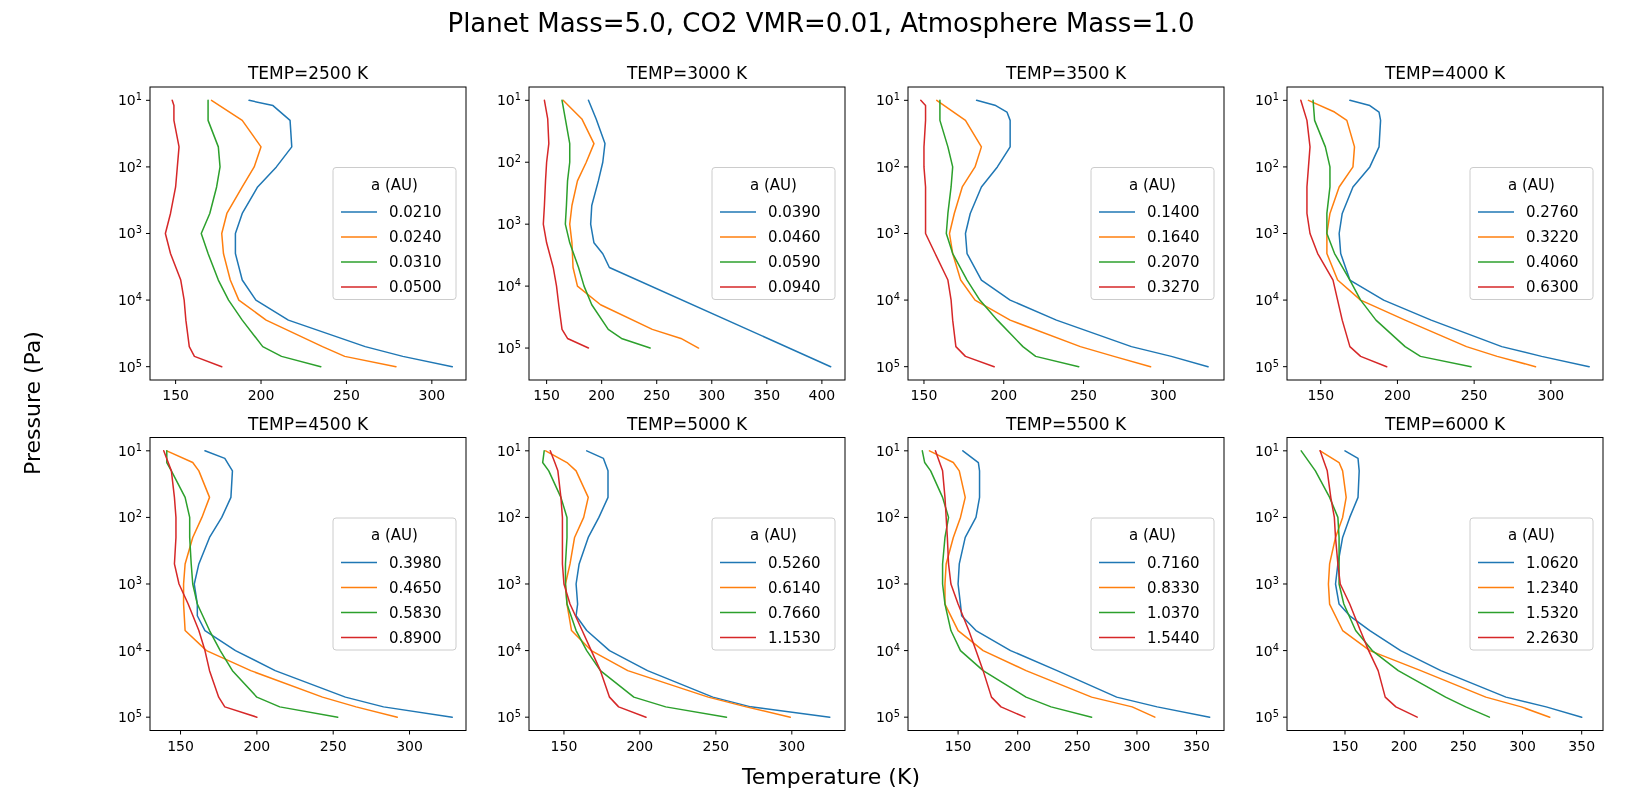 The width and height of the screenshot is (1642, 806). Describe the element at coordinates (1173, 287) in the screenshot. I see `legend-label: 0.3270` at that location.